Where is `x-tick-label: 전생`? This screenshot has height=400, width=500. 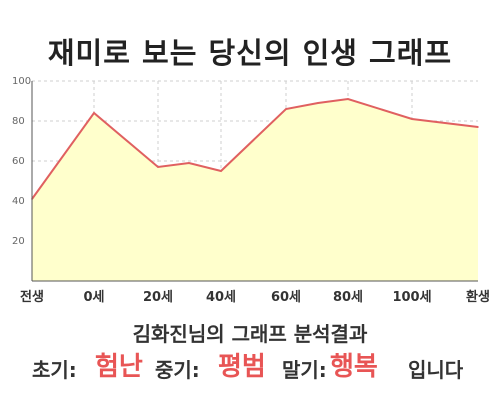 x-tick-label: 전생 is located at coordinates (32, 297).